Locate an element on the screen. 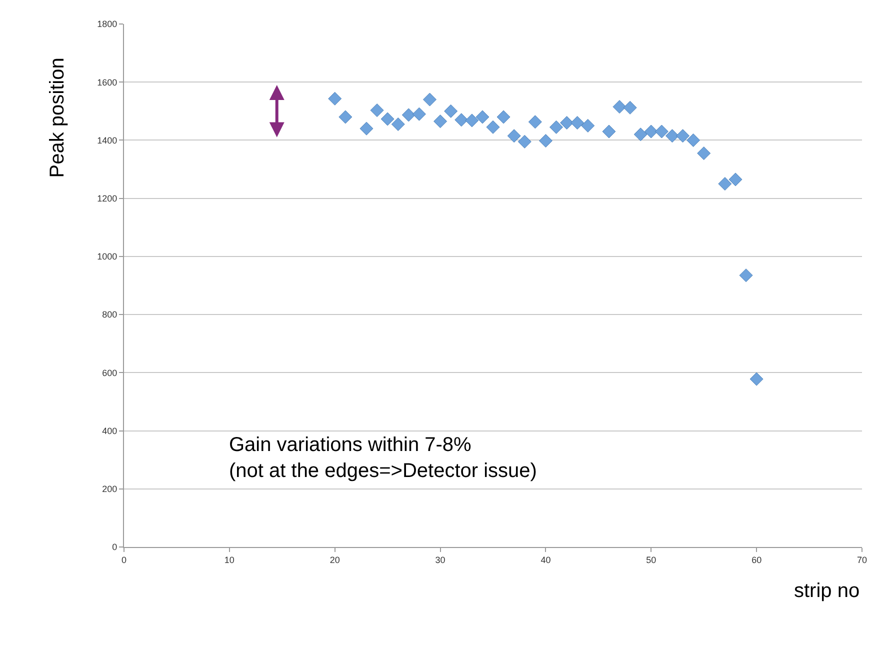 This screenshot has width=879, height=666. y-tick-label: 1400 is located at coordinates (107, 140).